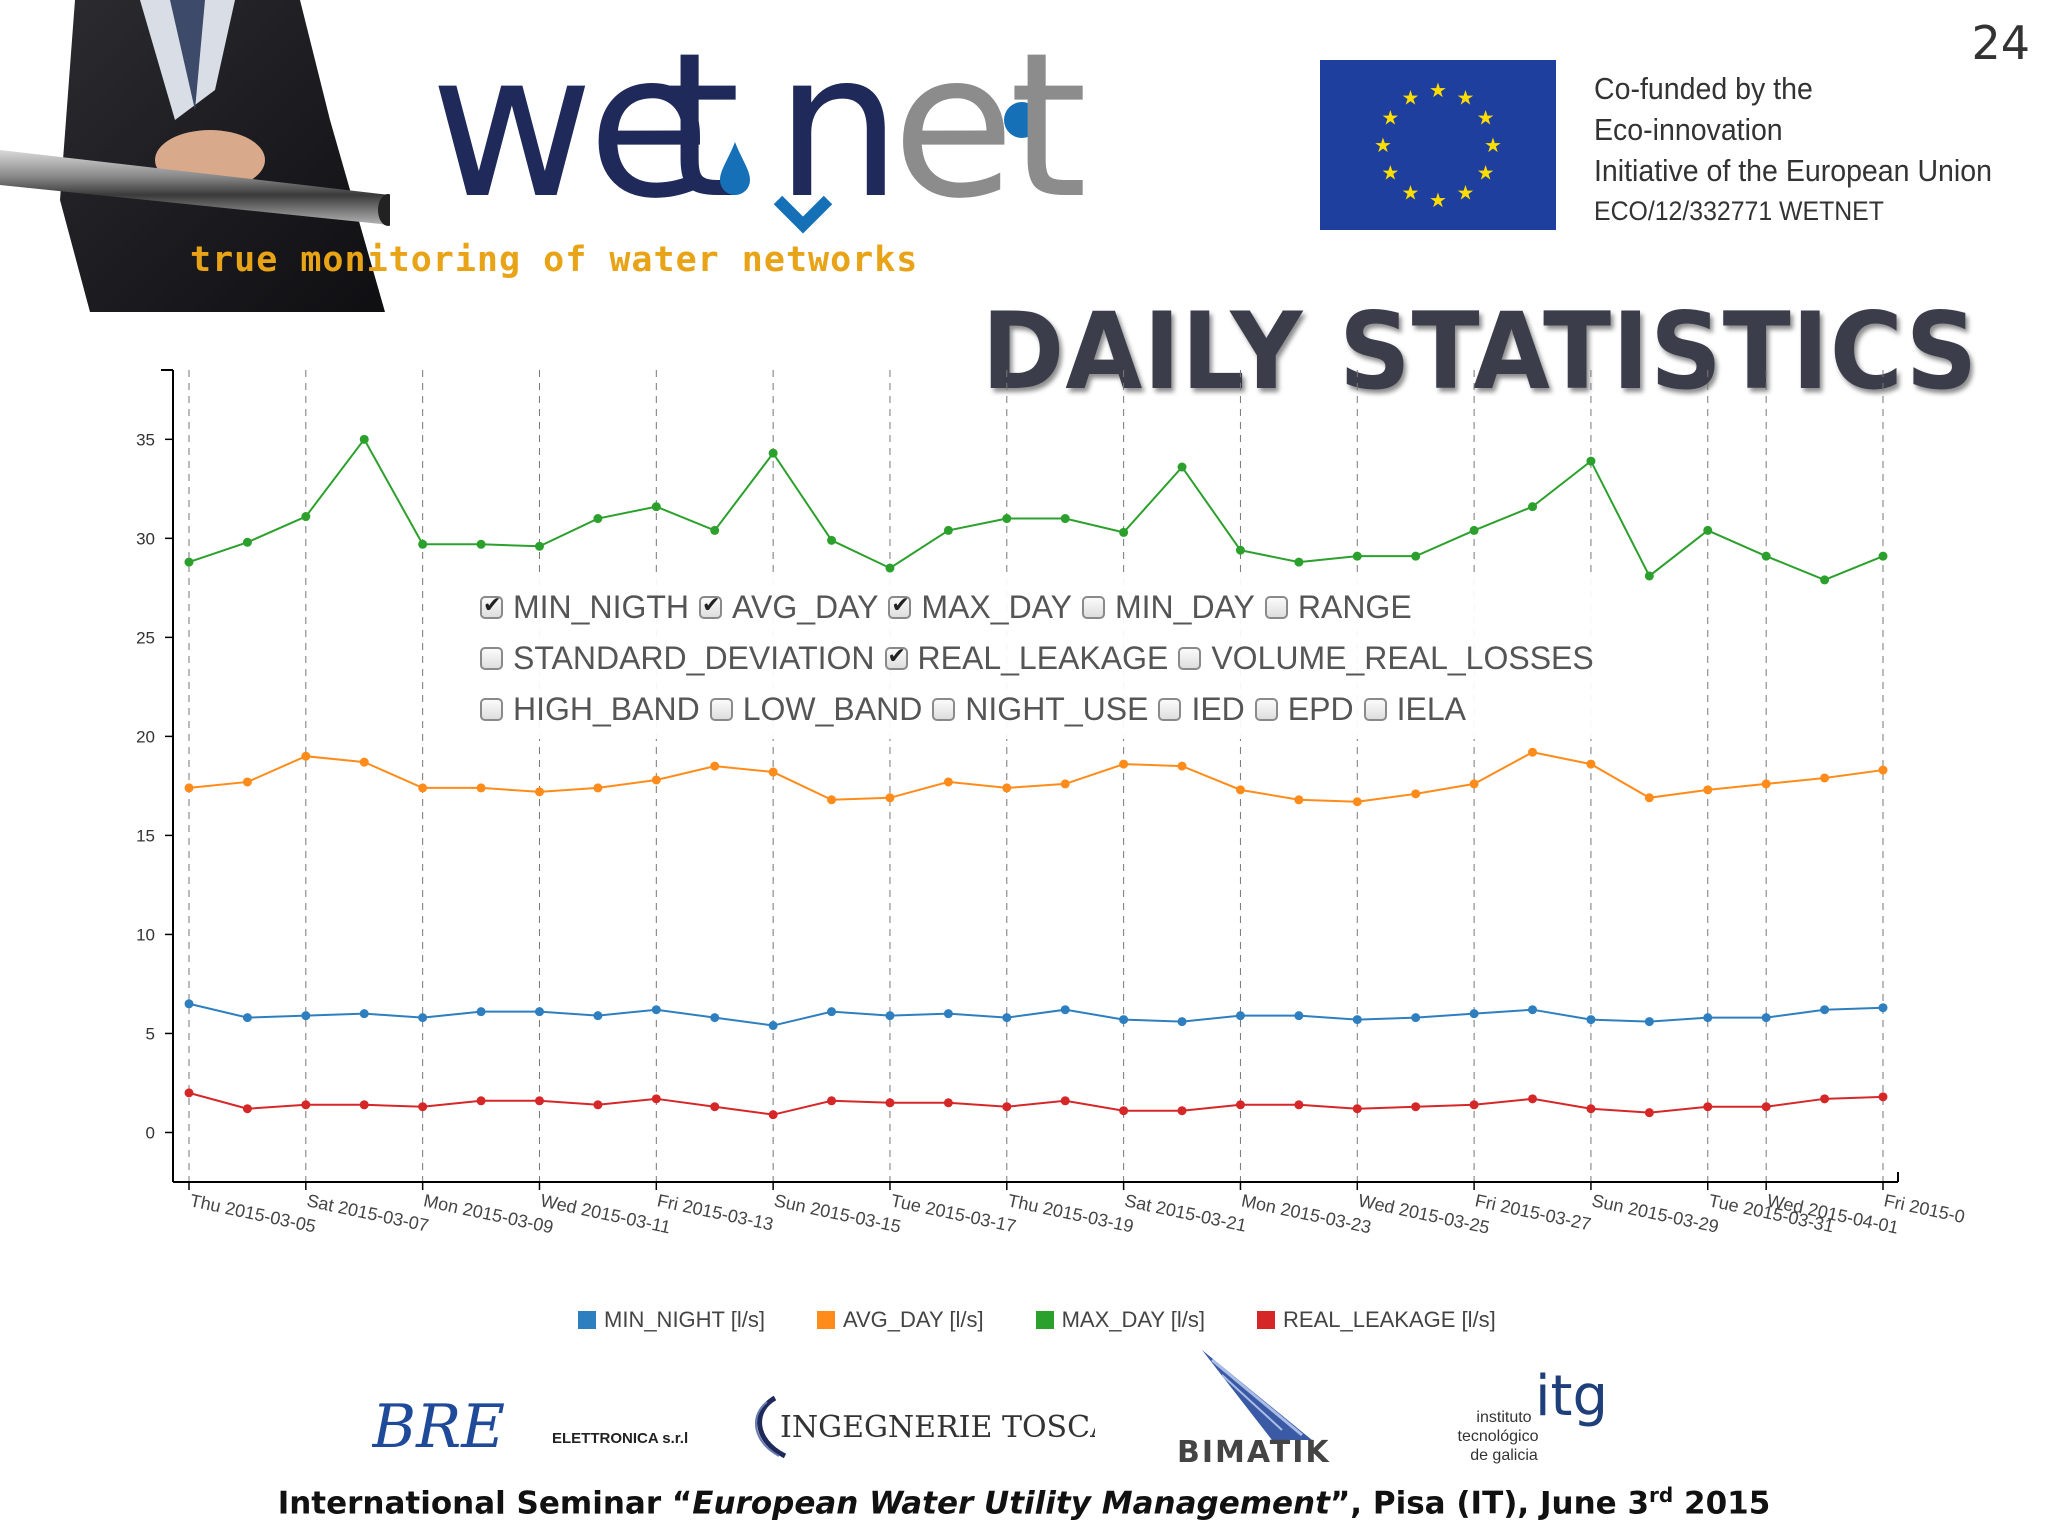 This screenshot has width=2048, height=1536. Describe the element at coordinates (1338, 607) in the screenshot. I see `toggle-range: RANGE` at that location.